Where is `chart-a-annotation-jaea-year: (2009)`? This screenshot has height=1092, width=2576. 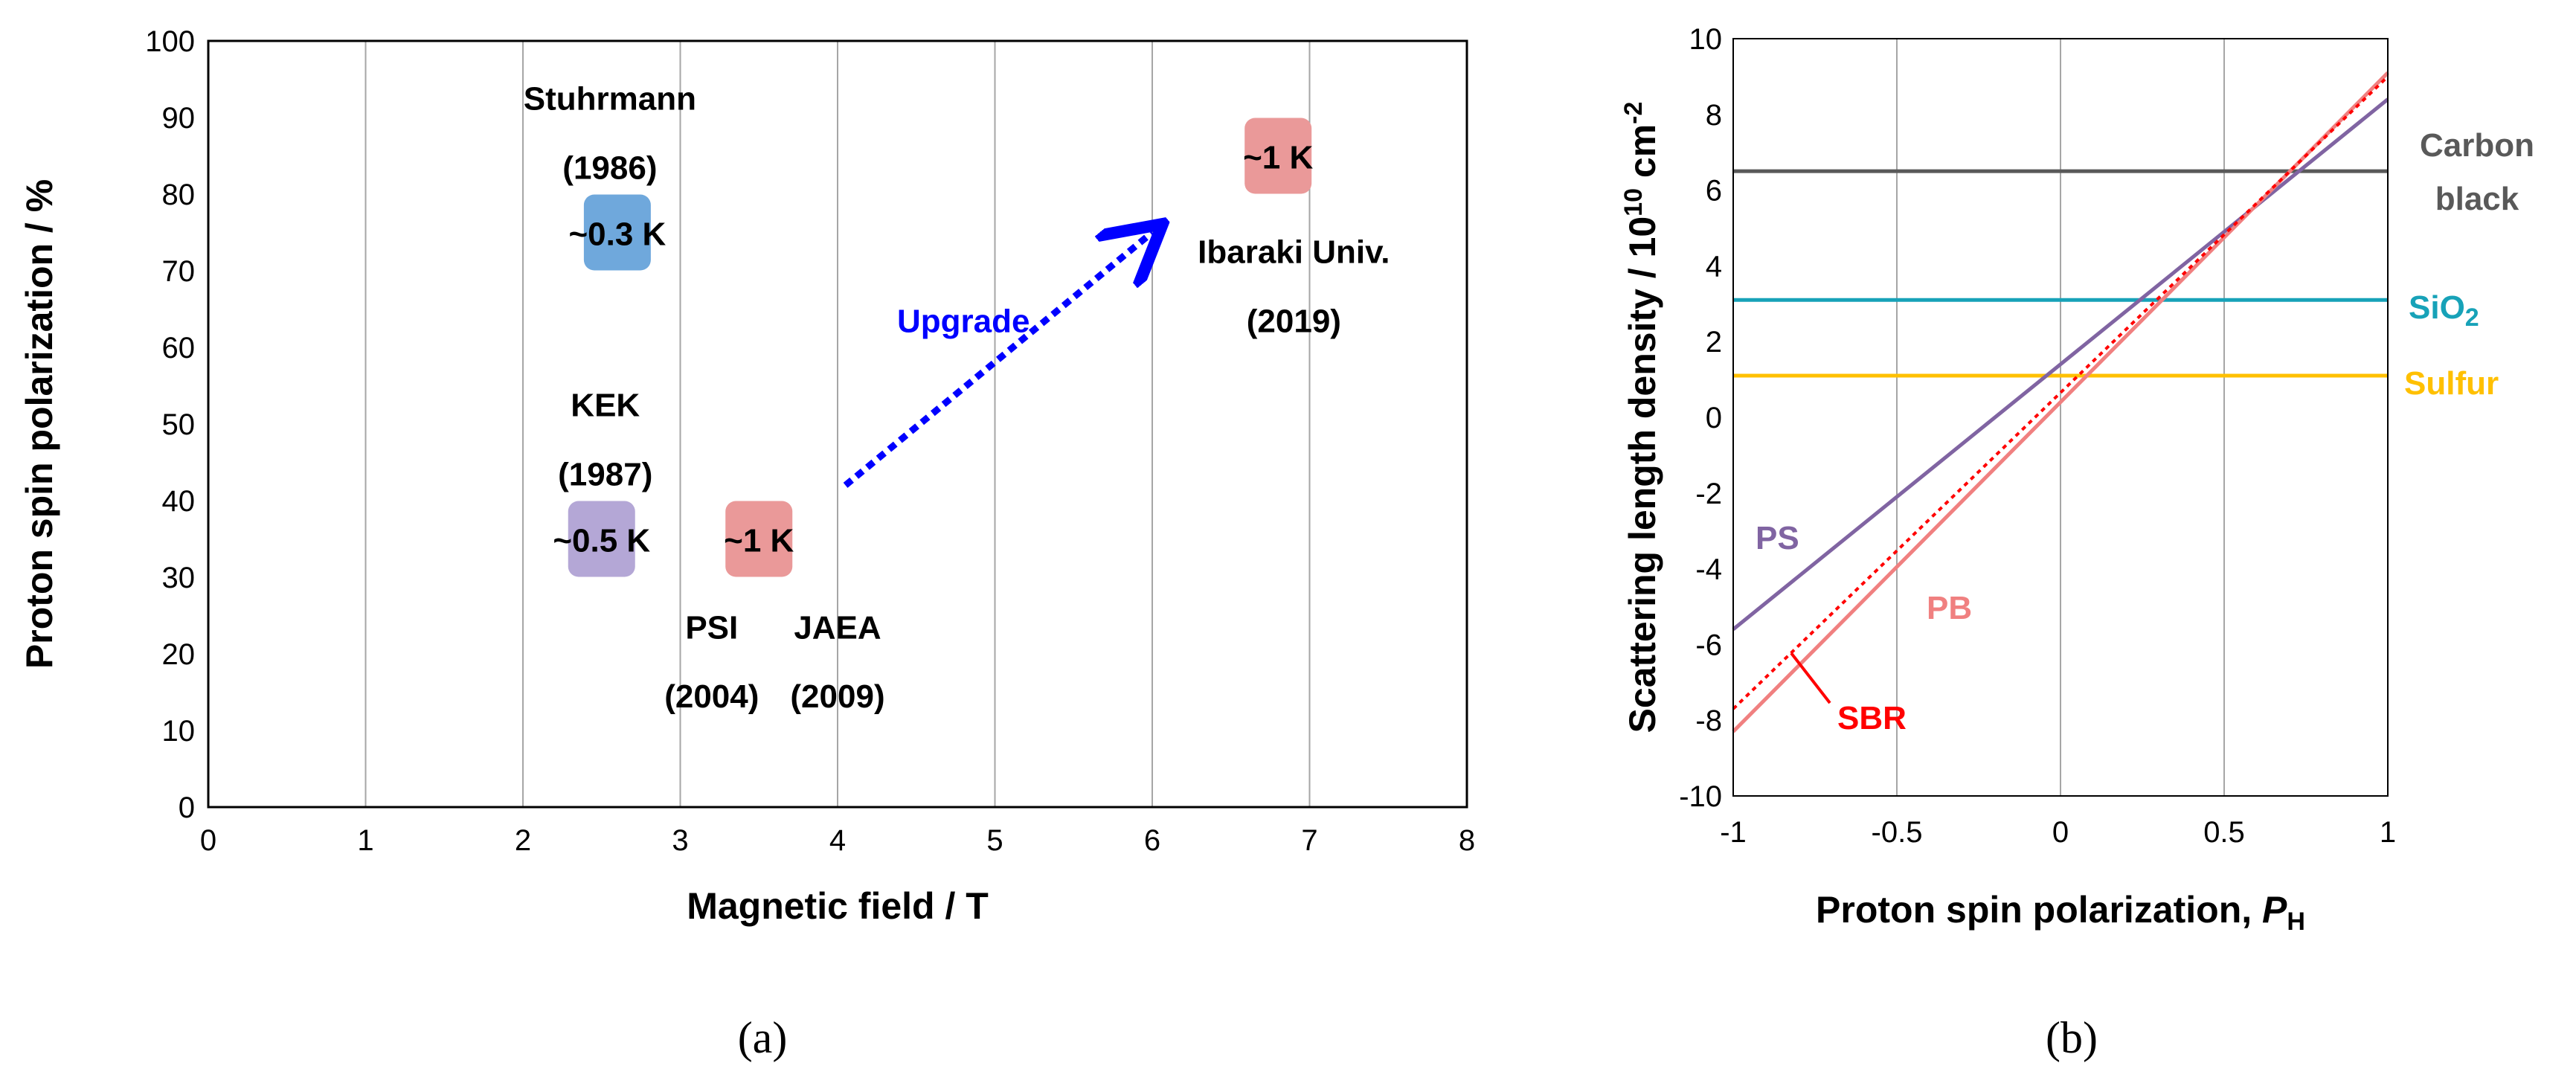
chart-a-annotation-jaea-year: (2009) is located at coordinates (837, 697).